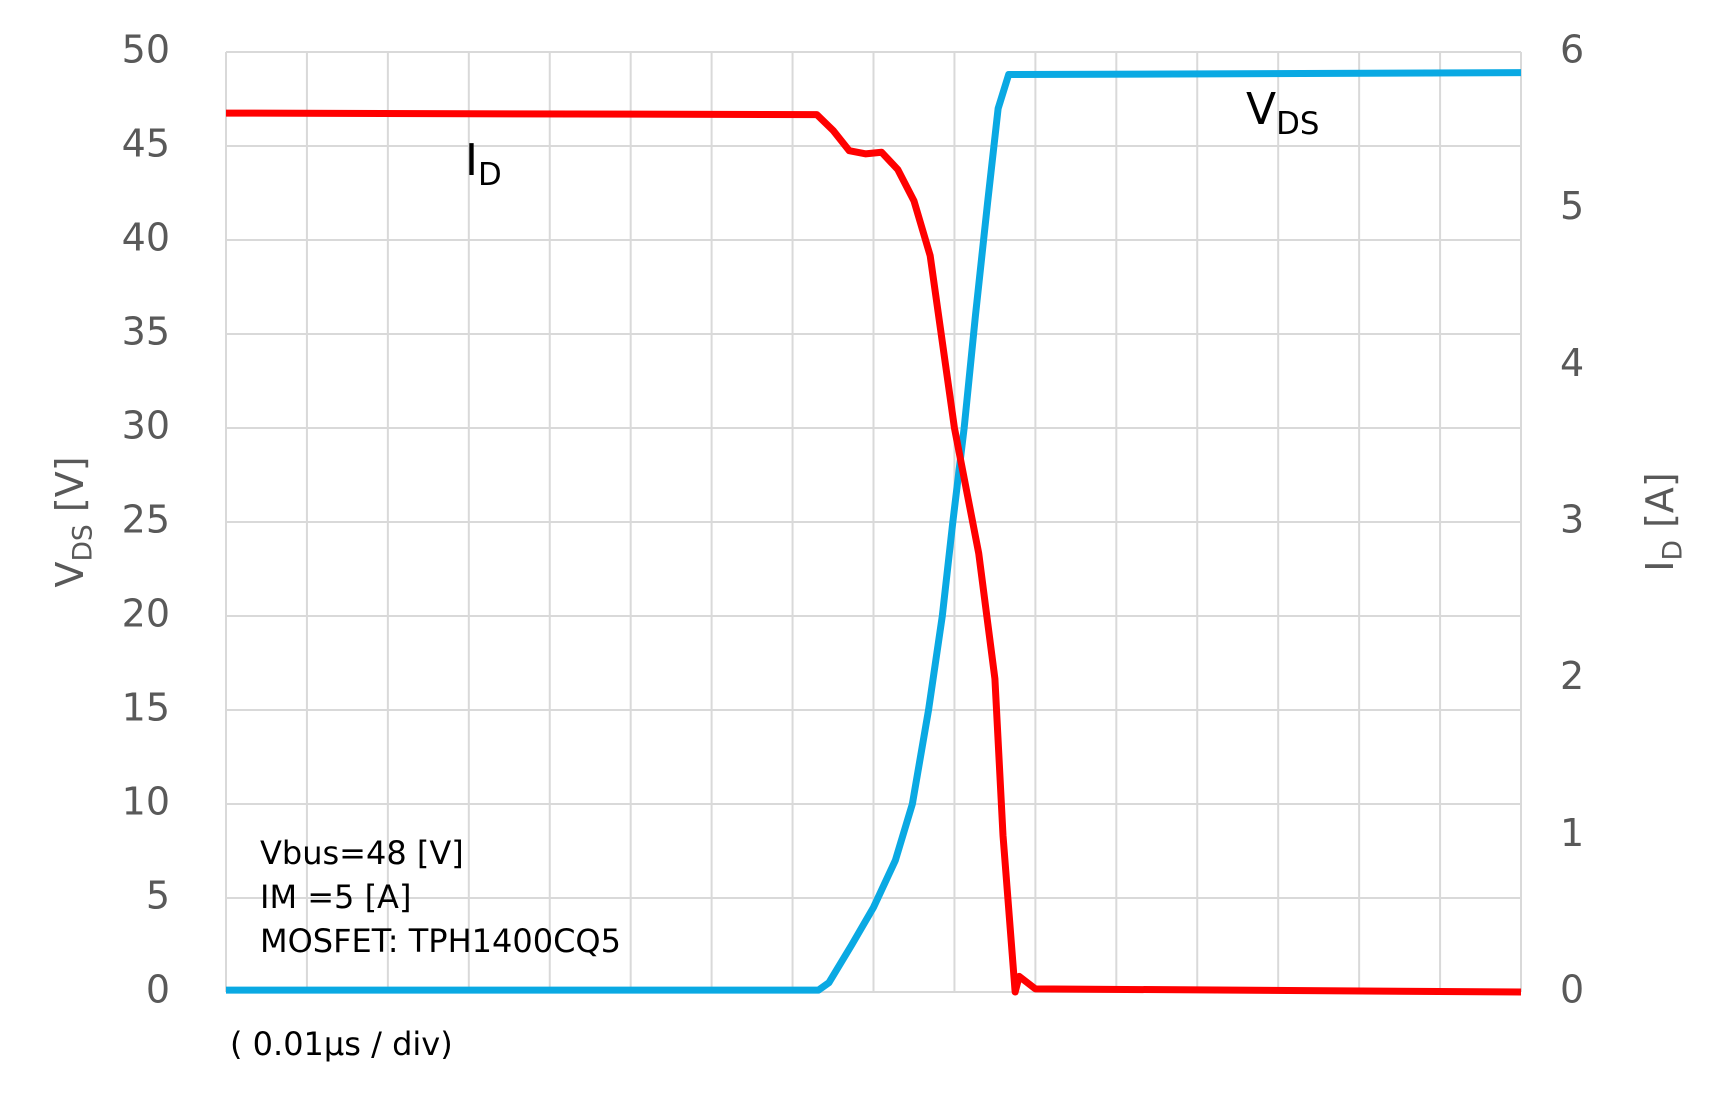 The height and width of the screenshot is (1113, 1726). What do you see at coordinates (158, 896) in the screenshot?
I see `y-tick-label: 5` at bounding box center [158, 896].